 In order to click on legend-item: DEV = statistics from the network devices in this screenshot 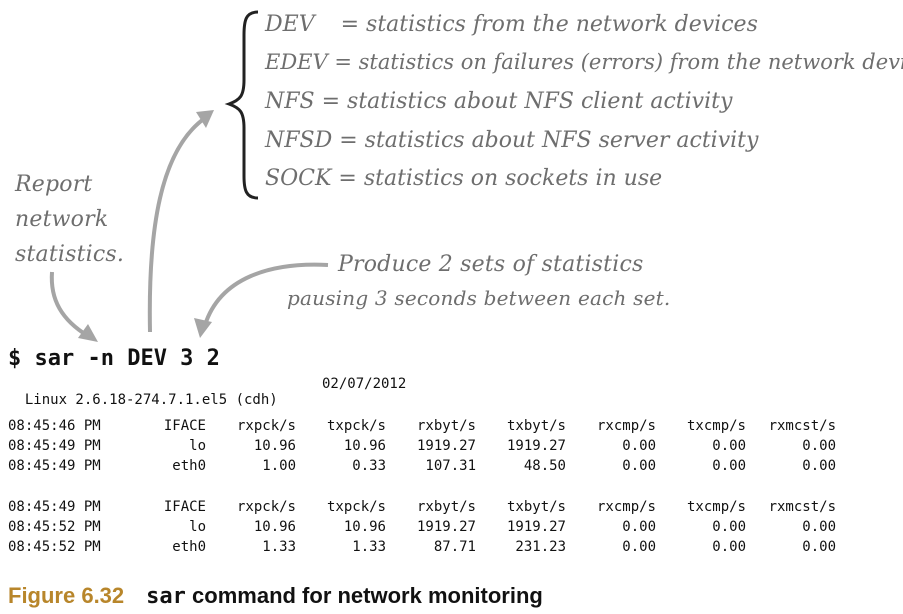, I will do `click(511, 24)`.